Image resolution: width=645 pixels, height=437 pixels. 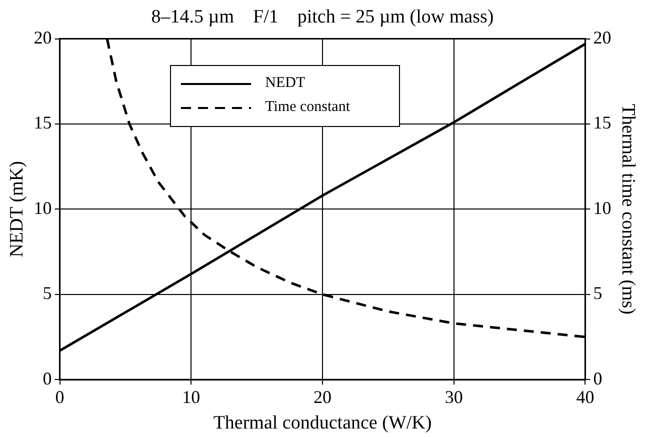 What do you see at coordinates (628, 209) in the screenshot?
I see `y2-axis-title: Thermal time constant (ms)` at bounding box center [628, 209].